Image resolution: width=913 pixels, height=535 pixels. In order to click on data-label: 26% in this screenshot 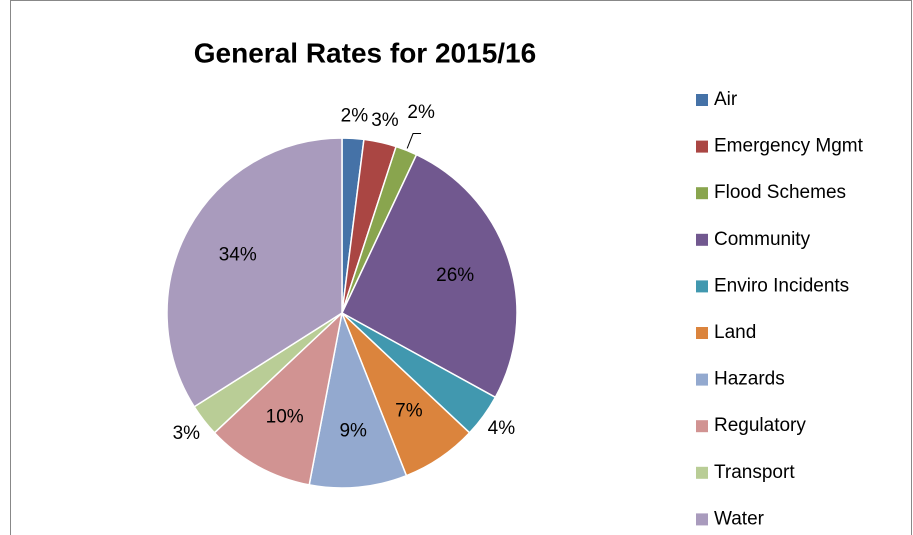, I will do `click(455, 275)`.